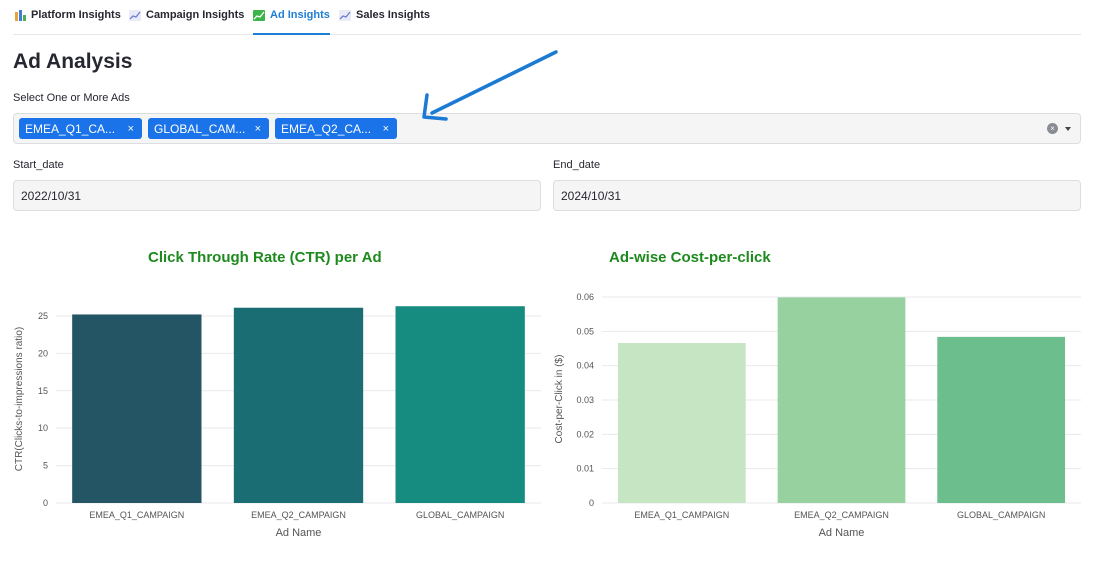 Image resolution: width=1100 pixels, height=564 pixels. I want to click on cpc-chart-title: Ad-wise Cost-per-click, so click(690, 257).